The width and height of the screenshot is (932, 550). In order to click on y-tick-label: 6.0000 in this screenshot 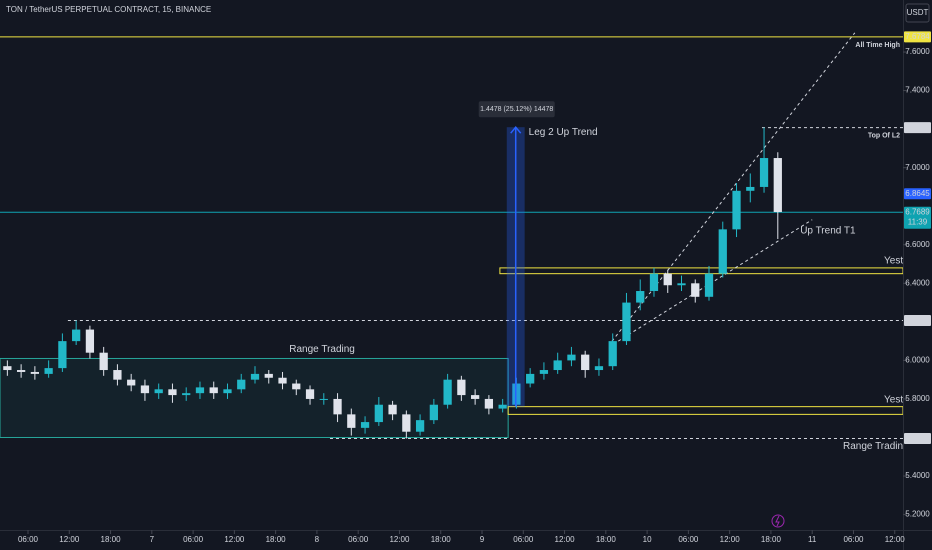, I will do `click(917, 360)`.